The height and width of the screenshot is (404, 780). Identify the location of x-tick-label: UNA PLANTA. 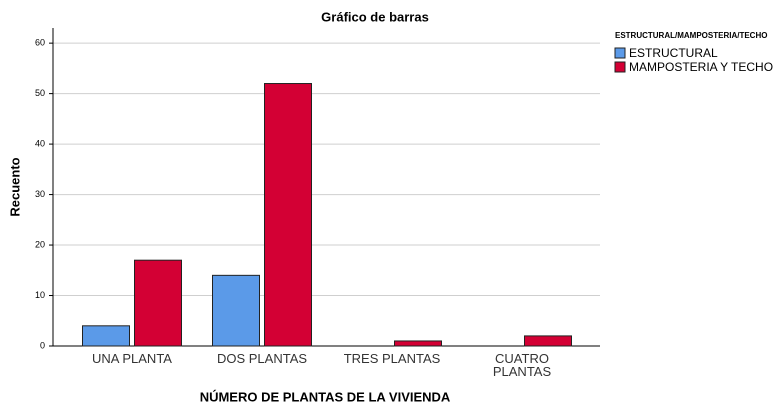
(132, 358).